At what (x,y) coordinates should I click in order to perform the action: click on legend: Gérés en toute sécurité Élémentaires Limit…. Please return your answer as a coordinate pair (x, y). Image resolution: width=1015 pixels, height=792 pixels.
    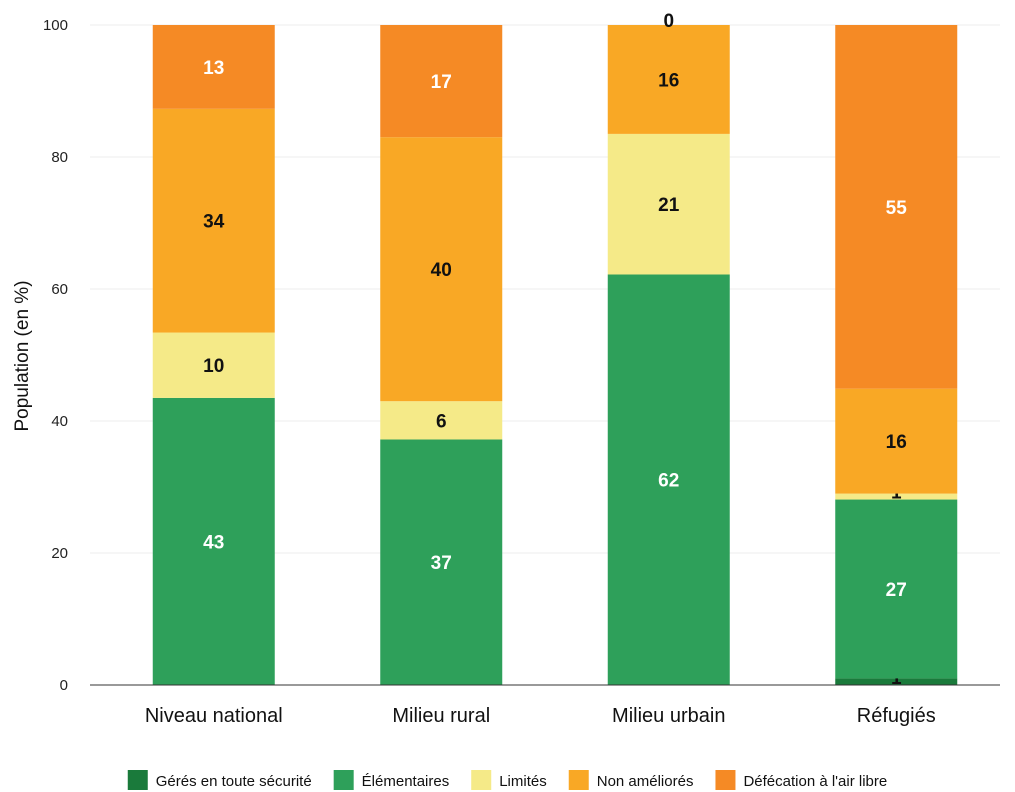
    Looking at the image, I should click on (507, 780).